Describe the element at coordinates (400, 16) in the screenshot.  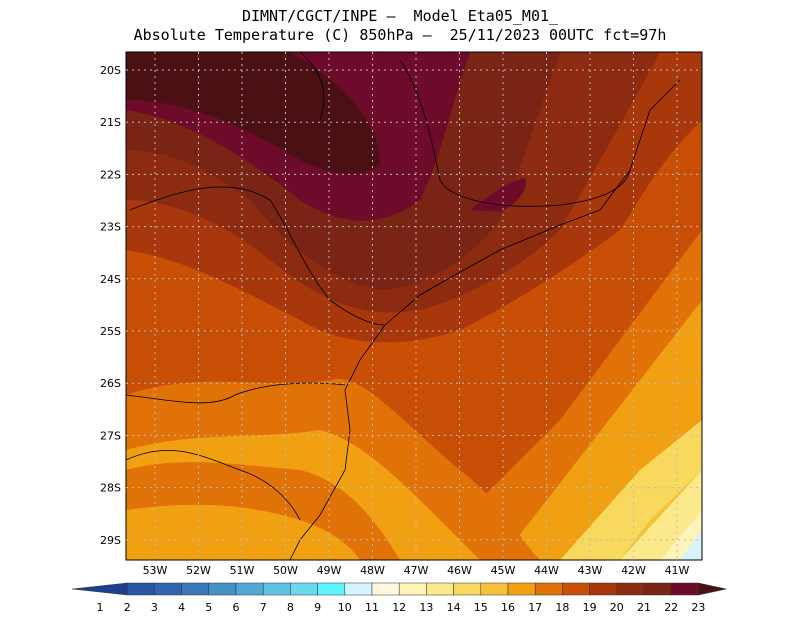
I see `map-title-line1: DIMNT/CGCT/INPE – Model Eta05_M01_` at that location.